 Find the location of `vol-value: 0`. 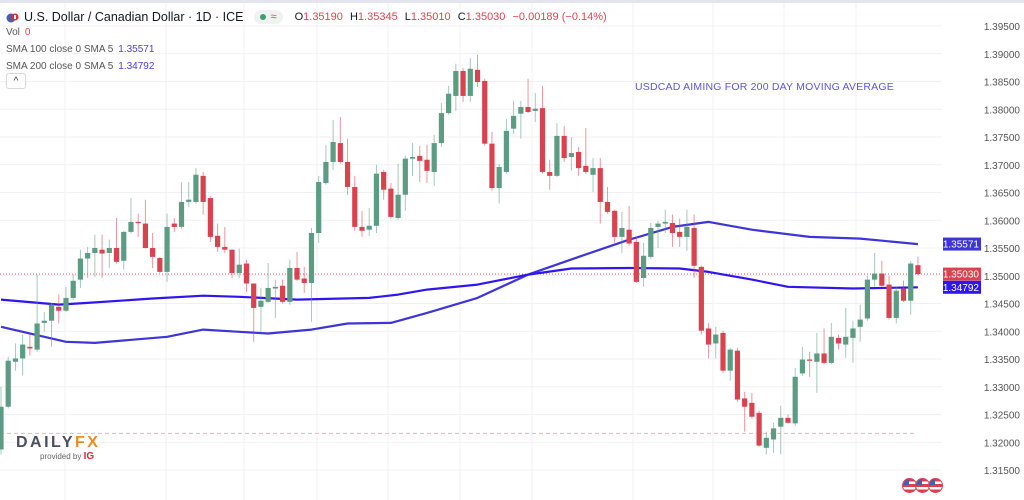

vol-value: 0 is located at coordinates (27, 32).